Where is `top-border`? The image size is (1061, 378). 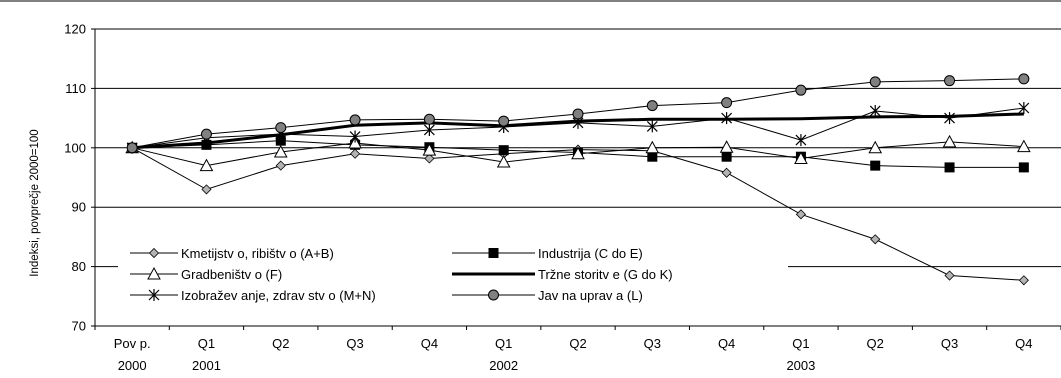 top-border is located at coordinates (530, 1).